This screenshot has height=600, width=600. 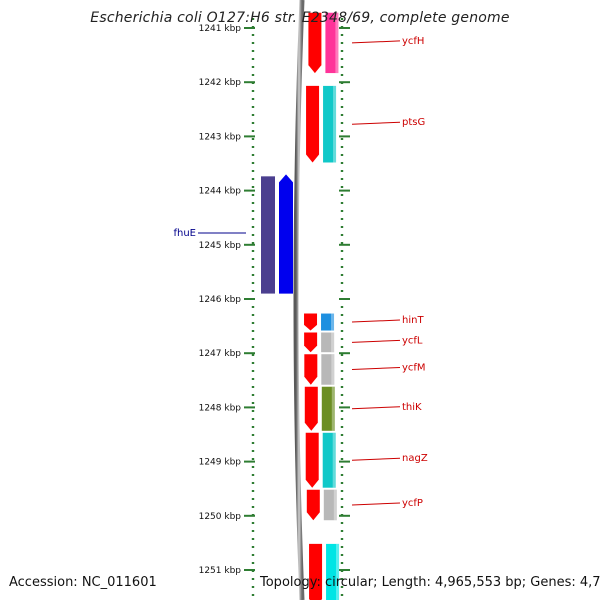 What do you see at coordinates (413, 41) in the screenshot?
I see `gene-label-ycfH: ycfH` at bounding box center [413, 41].